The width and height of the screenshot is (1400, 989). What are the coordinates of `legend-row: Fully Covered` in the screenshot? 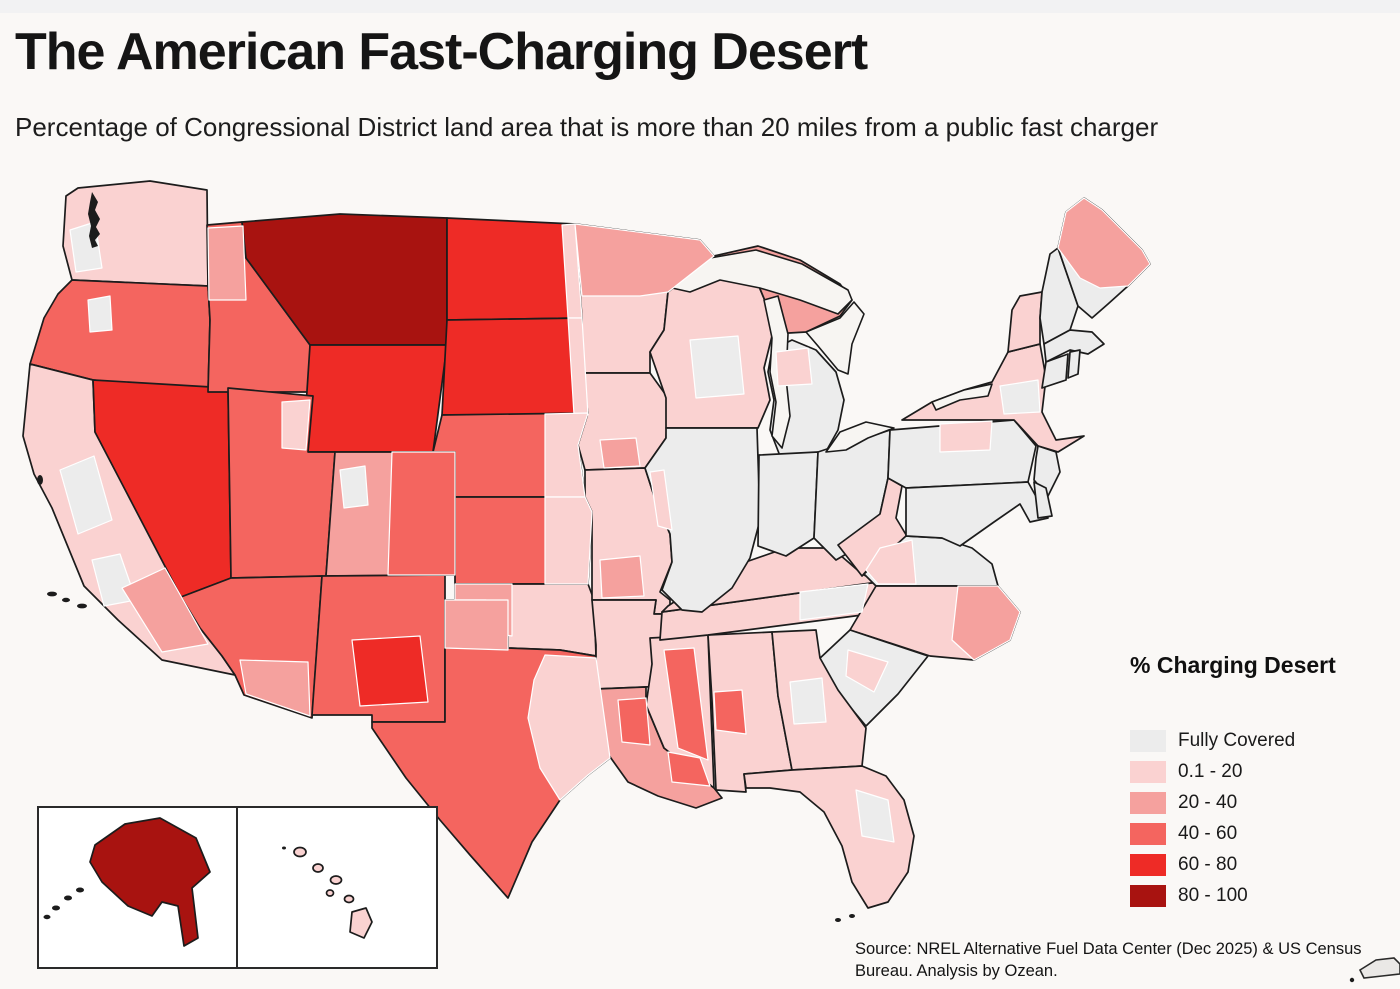 It's located at (1260, 740).